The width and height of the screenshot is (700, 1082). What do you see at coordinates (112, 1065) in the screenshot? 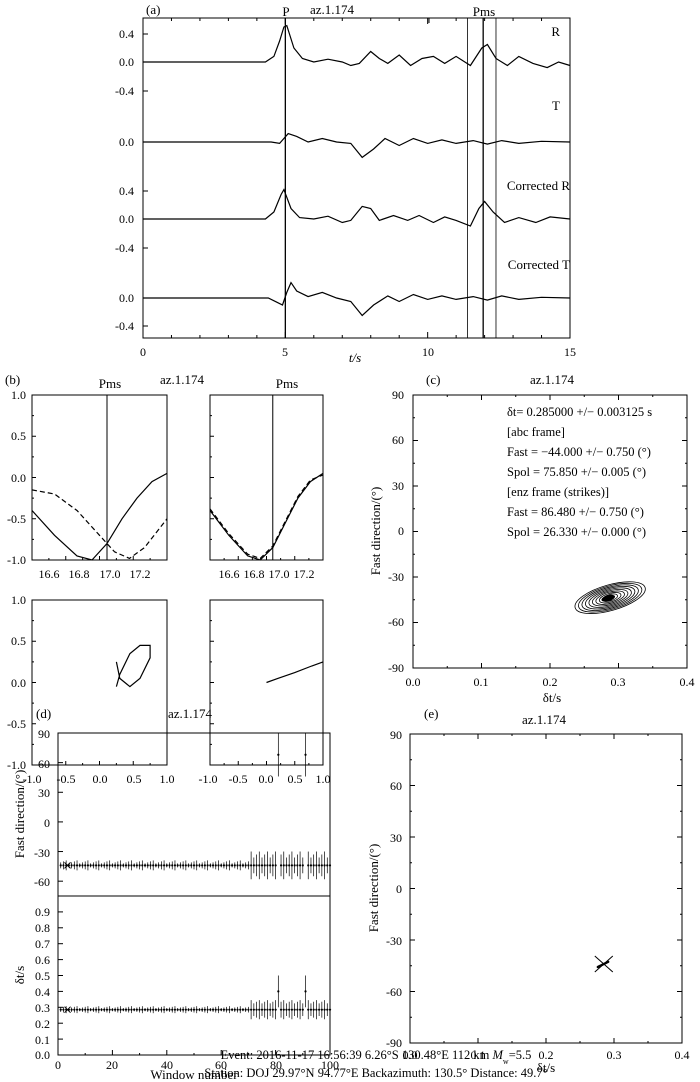
I see `xtick-d-20: 20` at bounding box center [112, 1065].